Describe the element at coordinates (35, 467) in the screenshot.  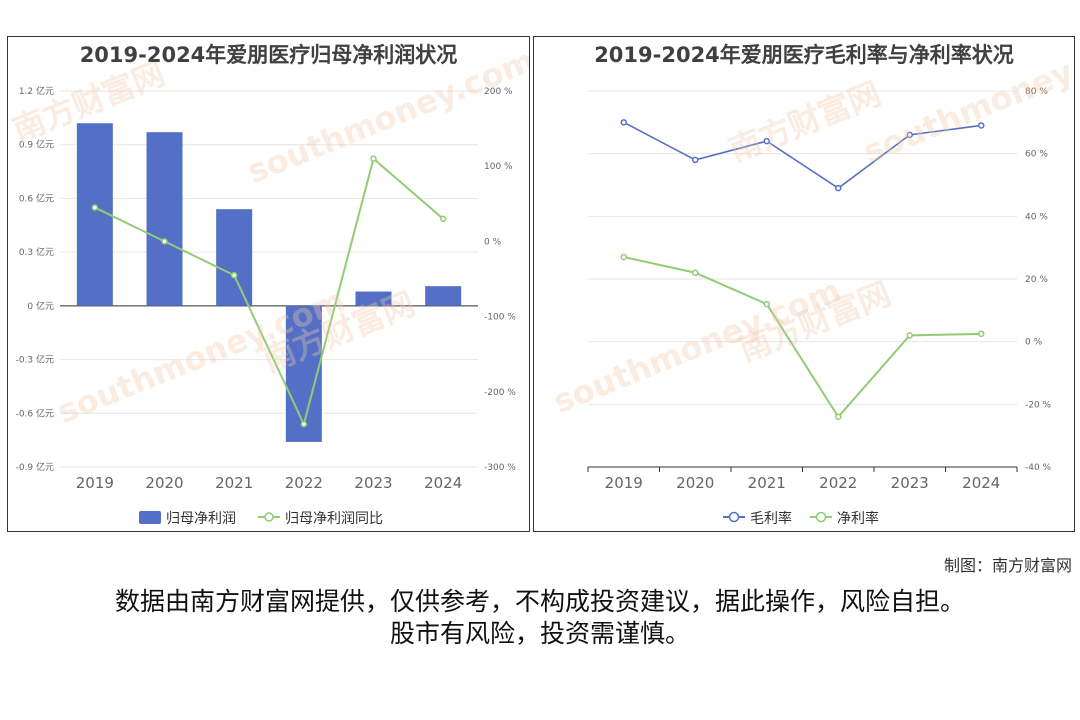
I see `left-axis-tick-label: -0.9 亿元` at that location.